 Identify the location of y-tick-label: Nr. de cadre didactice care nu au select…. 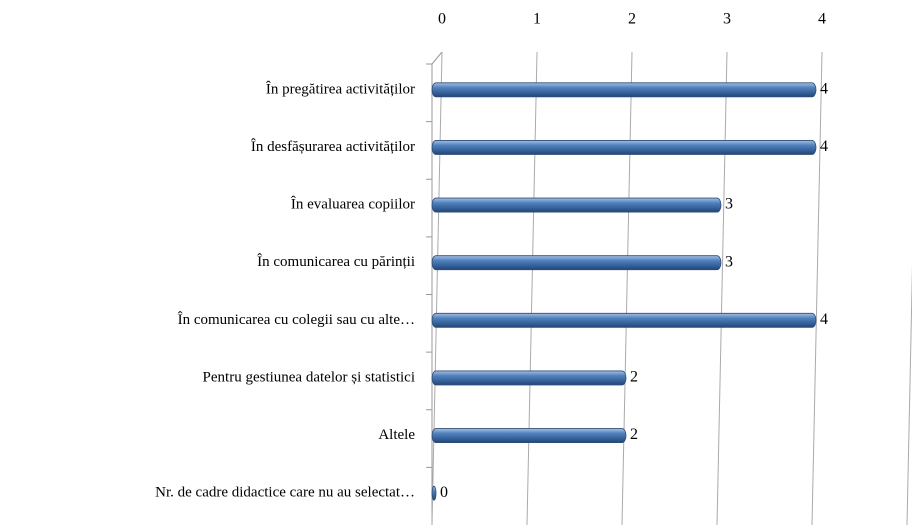
(285, 493).